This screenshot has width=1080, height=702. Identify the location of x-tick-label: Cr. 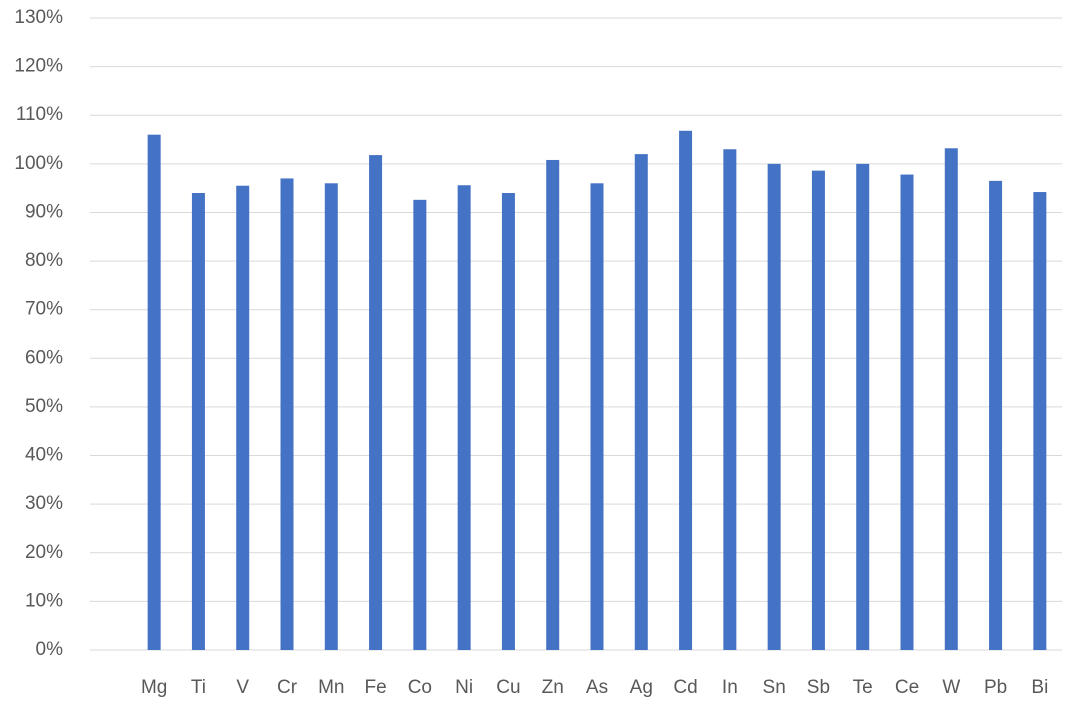
(287, 687).